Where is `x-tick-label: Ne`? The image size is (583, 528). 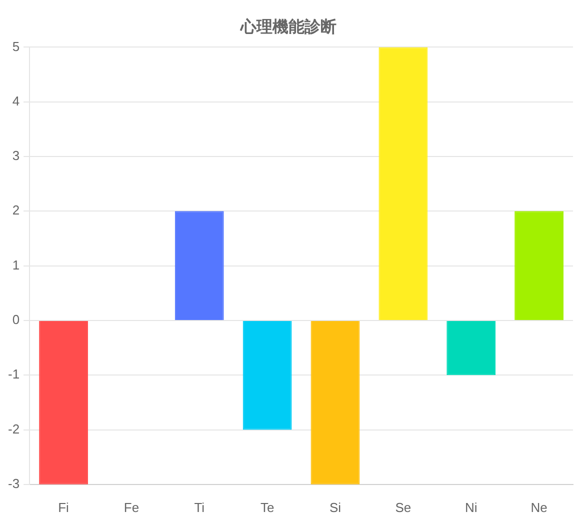
x-tick-label: Ne is located at coordinates (539, 507).